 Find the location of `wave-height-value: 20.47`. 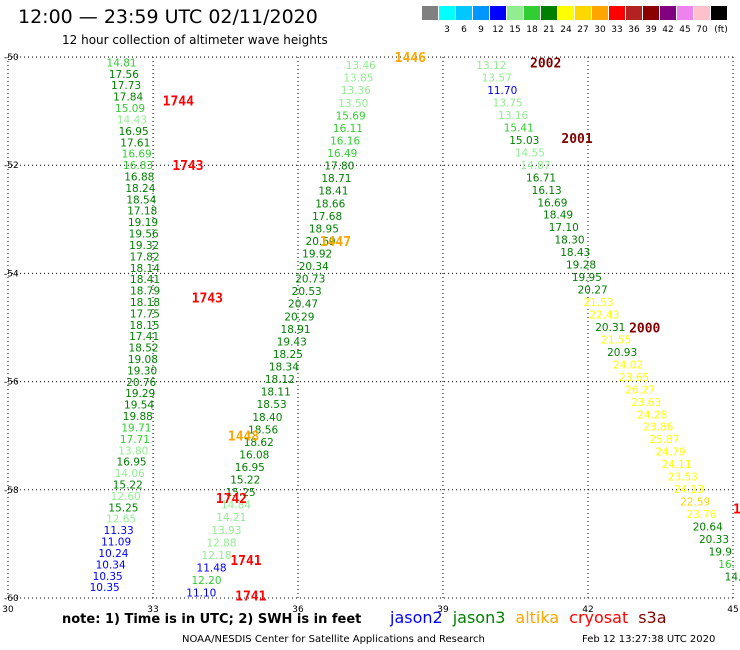

wave-height-value: 20.47 is located at coordinates (303, 305).